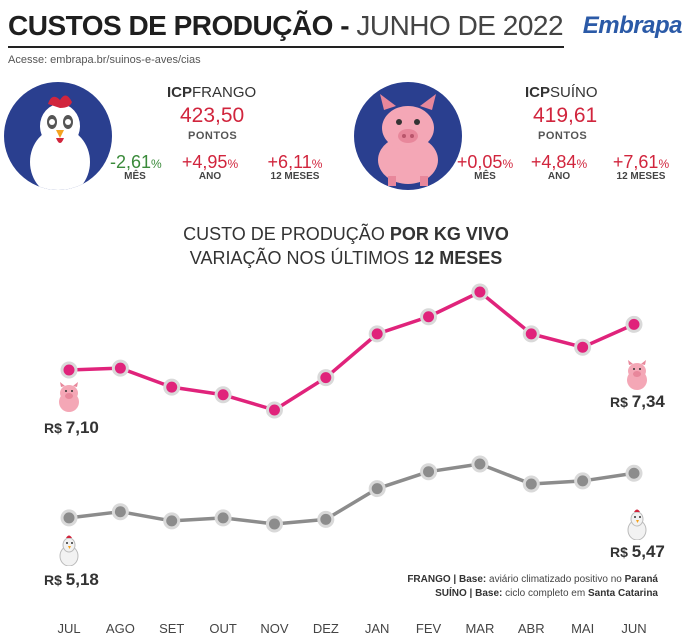 This screenshot has width=692, height=641. Describe the element at coordinates (429, 317) in the screenshot. I see `data-point-suíno-fev` at that location.